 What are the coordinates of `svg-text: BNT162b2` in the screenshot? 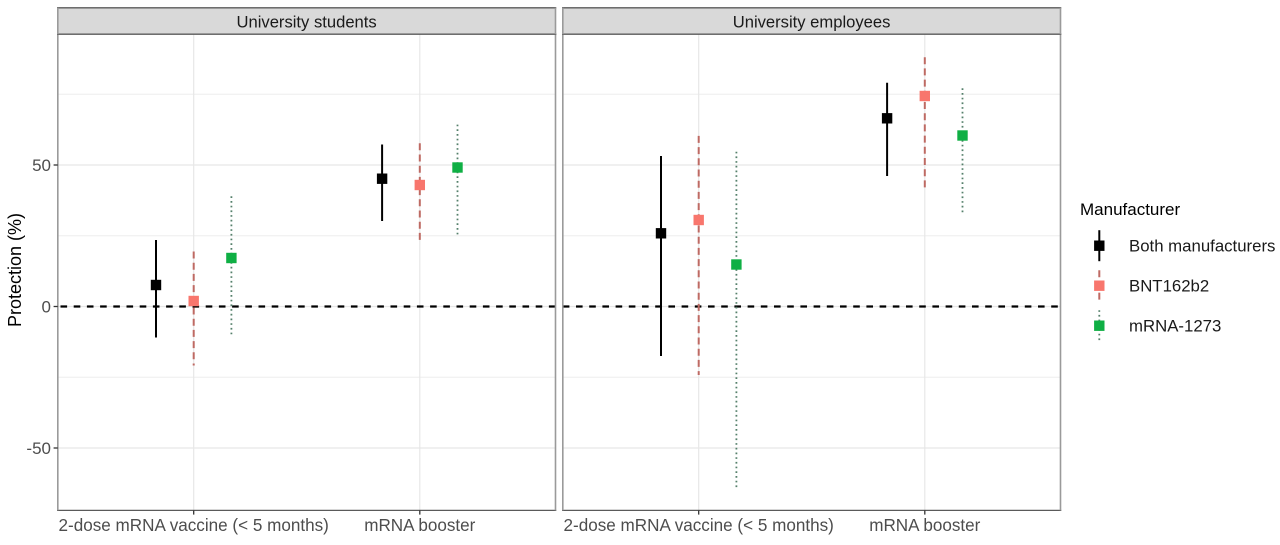 It's located at (1169, 285).